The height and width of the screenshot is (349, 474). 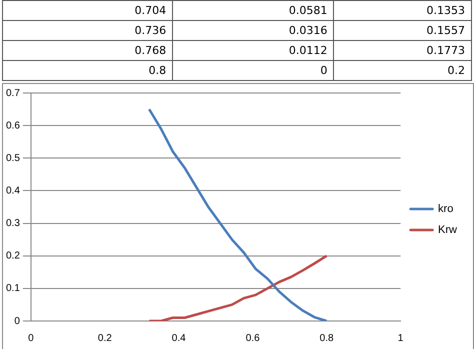 What do you see at coordinates (87, 30) in the screenshot?
I see `text: 0.736` at bounding box center [87, 30].